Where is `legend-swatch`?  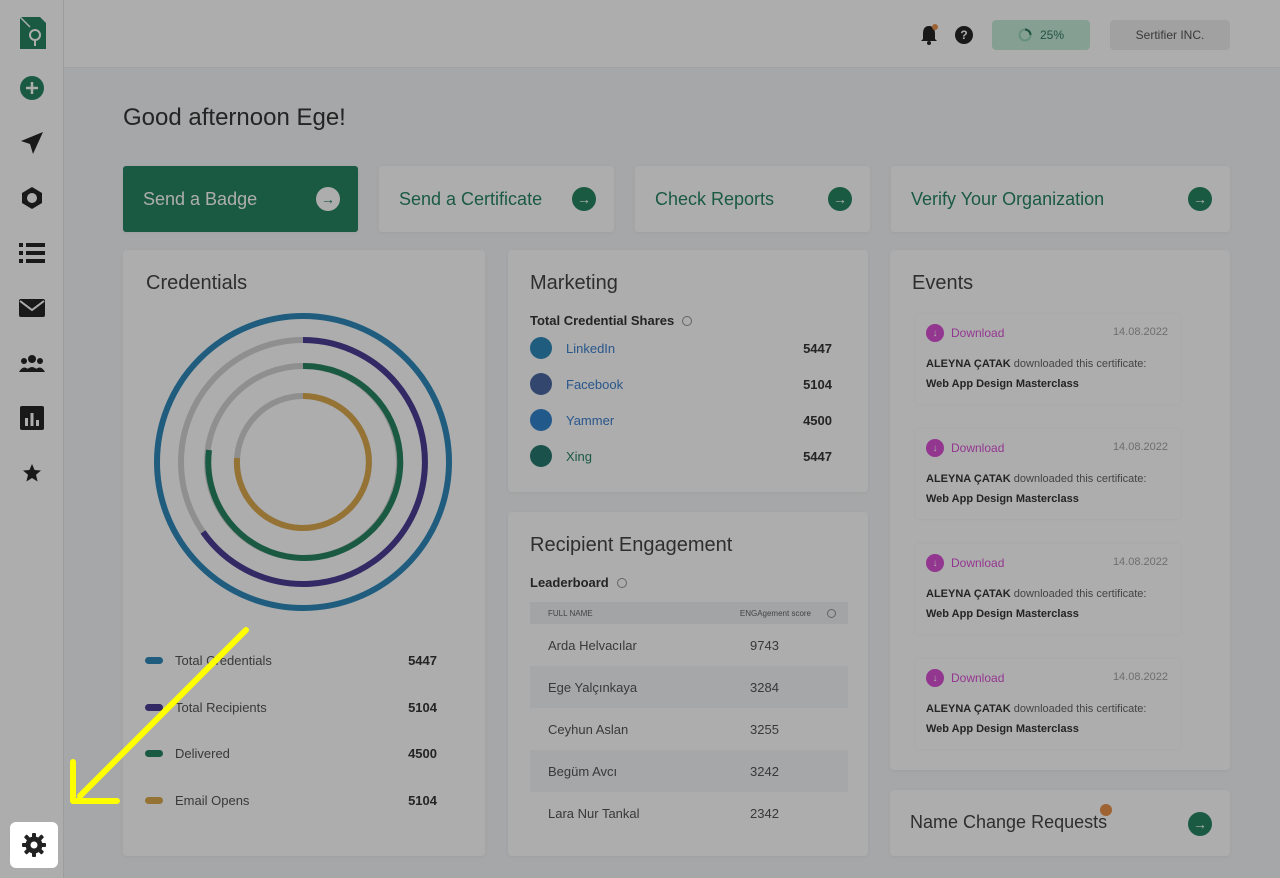
legend-swatch is located at coordinates (154, 800).